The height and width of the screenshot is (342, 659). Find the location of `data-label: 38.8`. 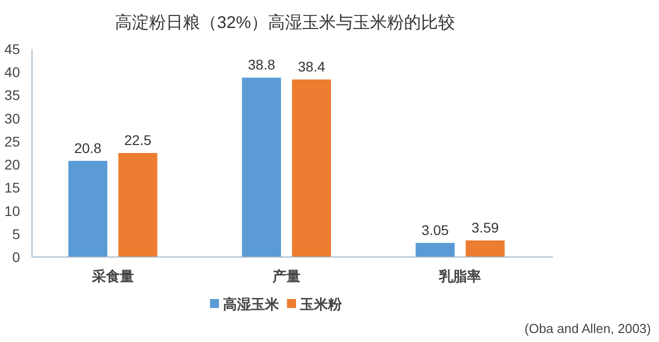

data-label: 38.8 is located at coordinates (262, 64).